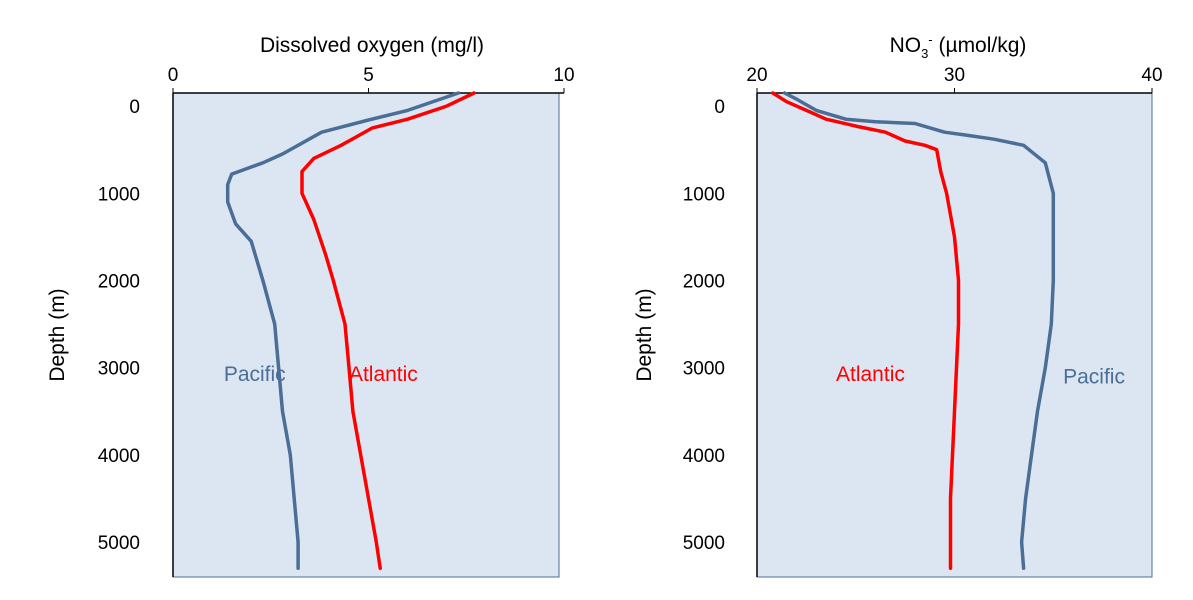 The width and height of the screenshot is (1193, 600). What do you see at coordinates (119, 543) in the screenshot?
I see `oxygen-y-tick-label: 5000` at bounding box center [119, 543].